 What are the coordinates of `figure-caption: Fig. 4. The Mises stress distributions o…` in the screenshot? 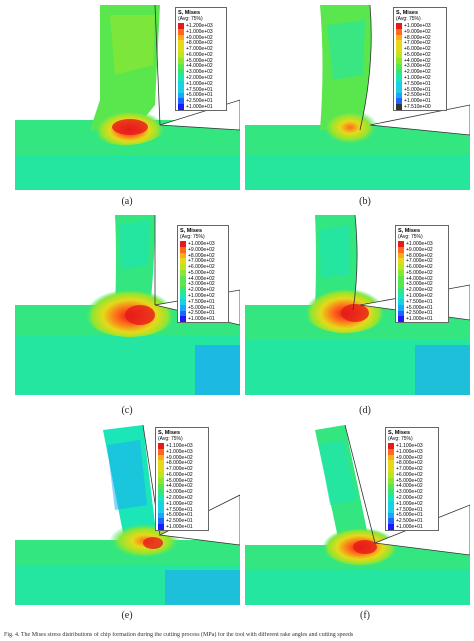 It's located at (179, 635).